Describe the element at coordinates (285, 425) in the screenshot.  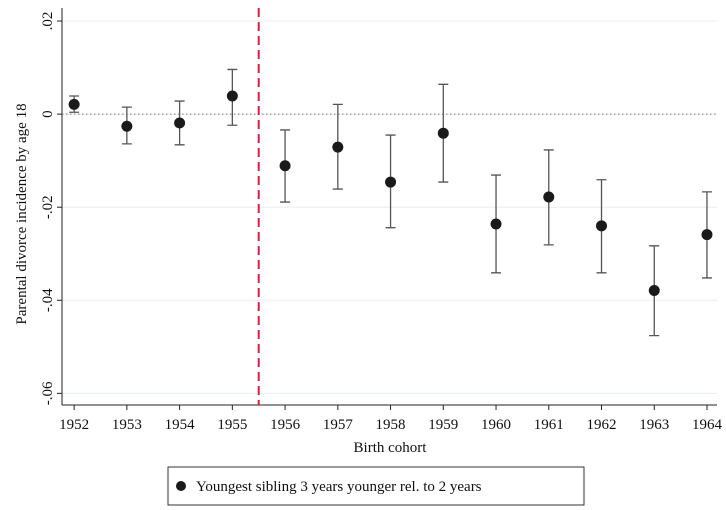
I see `x-tick-label: 1956` at that location.